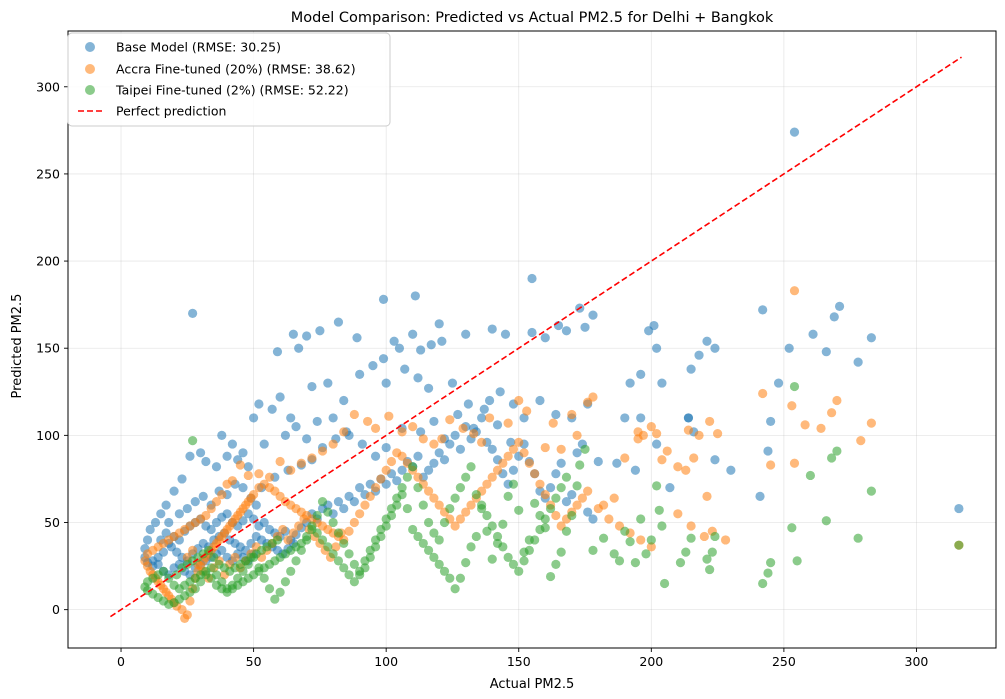 This screenshot has width=1005, height=699. What do you see at coordinates (254, 661) in the screenshot?
I see `x-tick-label: 50` at bounding box center [254, 661].